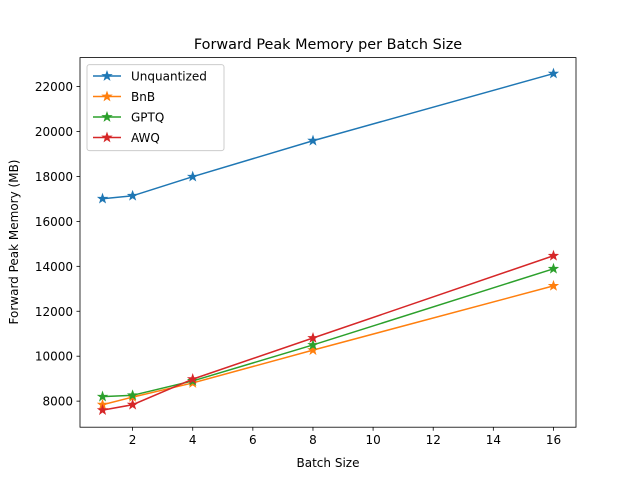  What do you see at coordinates (328, 463) in the screenshot?
I see `x-axis-label: Batch Size` at bounding box center [328, 463].